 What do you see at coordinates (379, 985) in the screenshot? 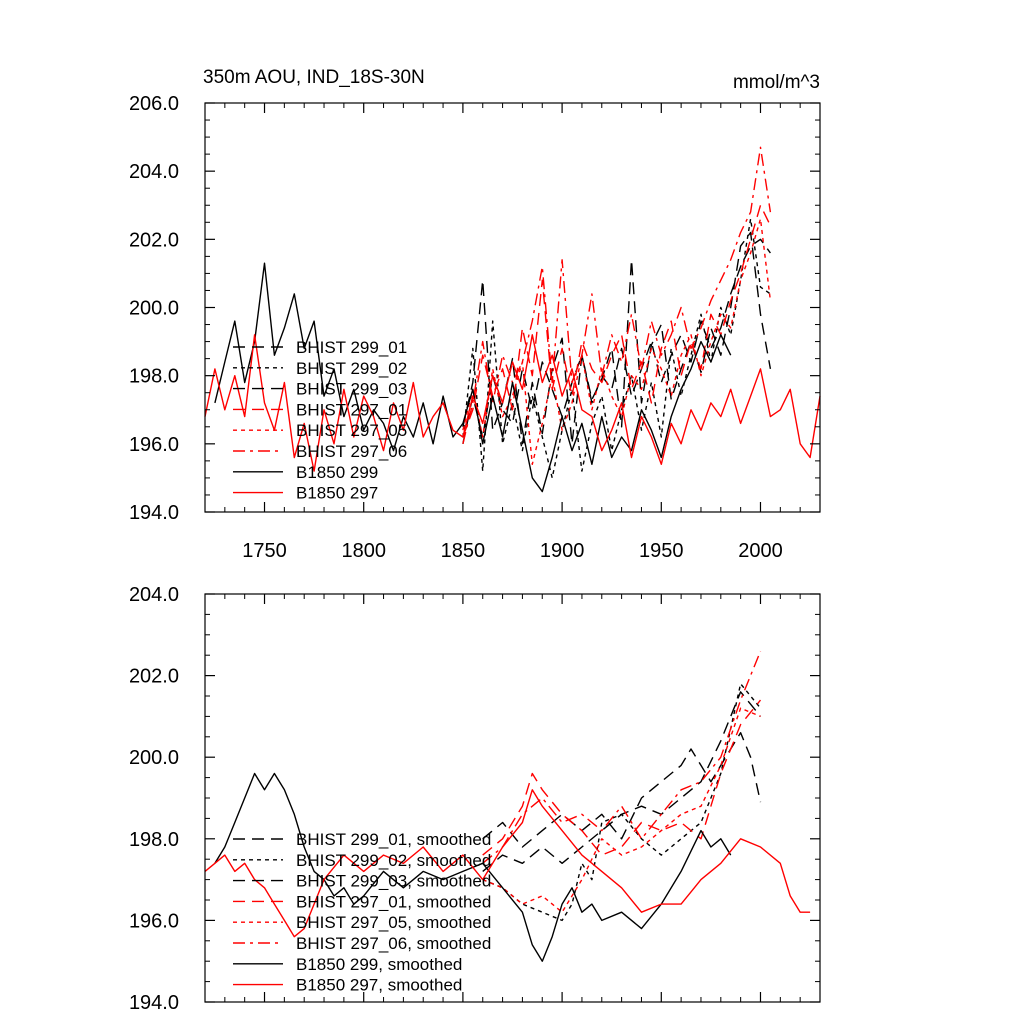
I see `bottom-legend-label: B1850 297, smoothed` at bounding box center [379, 985].